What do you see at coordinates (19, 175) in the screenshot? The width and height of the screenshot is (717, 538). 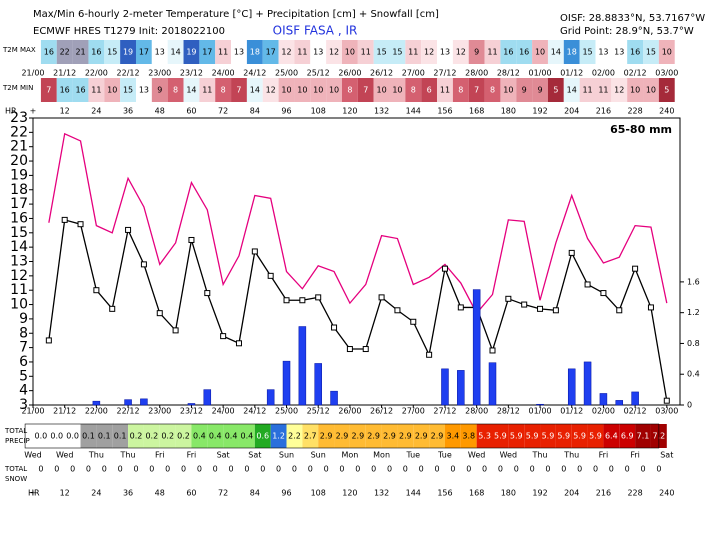 I see `y-tick-label: 19` at bounding box center [19, 175].